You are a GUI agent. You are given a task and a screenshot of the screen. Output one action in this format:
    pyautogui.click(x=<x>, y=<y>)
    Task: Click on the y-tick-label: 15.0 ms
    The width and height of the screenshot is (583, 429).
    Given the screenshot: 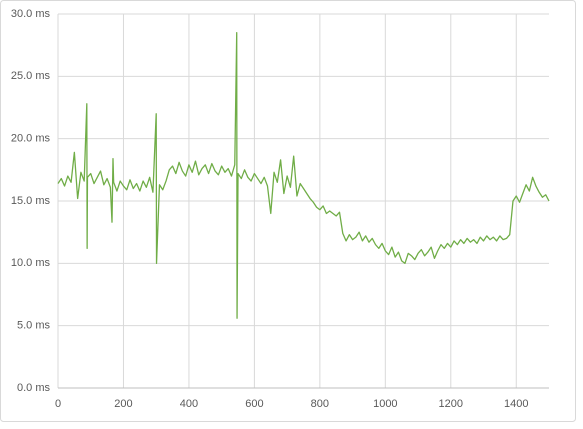 What is the action you would take?
    pyautogui.click(x=31, y=201)
    